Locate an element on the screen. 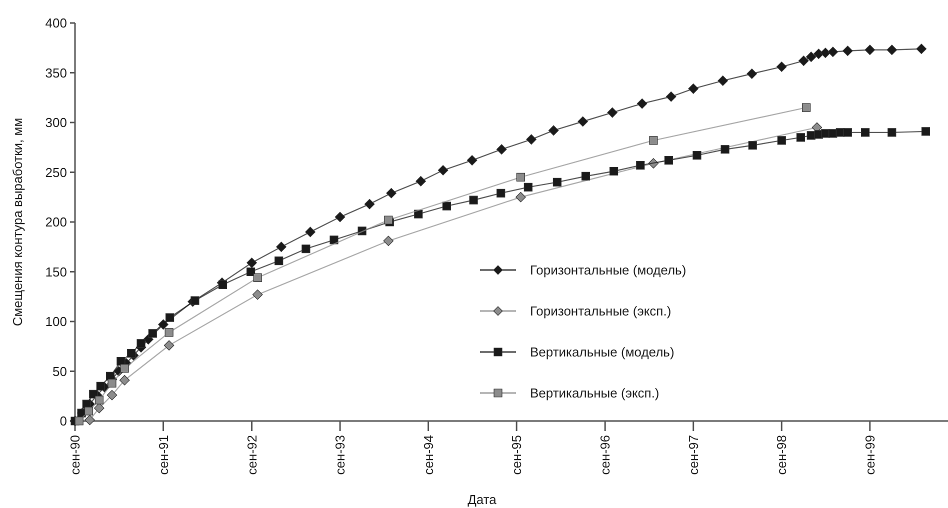 The width and height of the screenshot is (948, 508). x-tick-label: сен-93 is located at coordinates (340, 455).